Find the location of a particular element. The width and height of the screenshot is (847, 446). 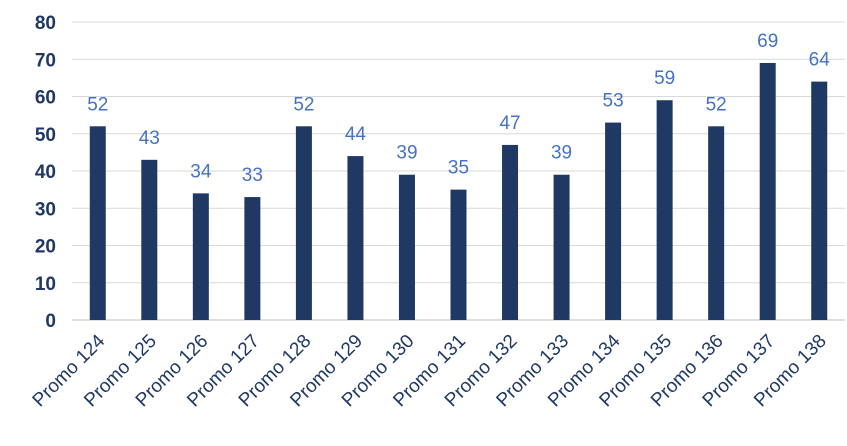

y-tick-label: 0 is located at coordinates (50, 321).